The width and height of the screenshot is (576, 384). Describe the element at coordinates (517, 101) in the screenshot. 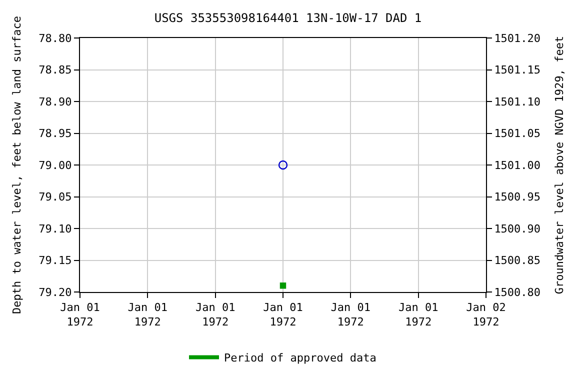

I see `y2-tick-label: 1501.10` at that location.